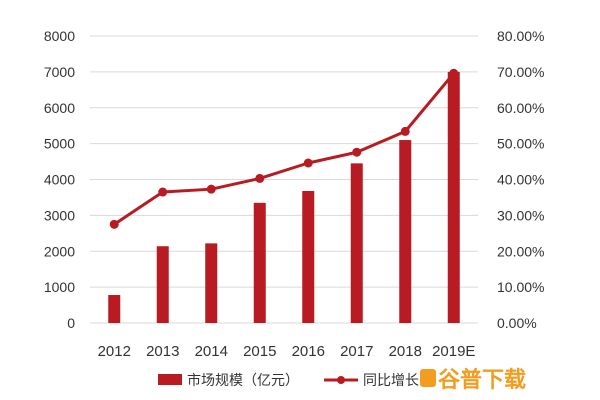 The width and height of the screenshot is (600, 400). Describe the element at coordinates (59, 215) in the screenshot. I see `y-left-tick-label: 3000` at that location.